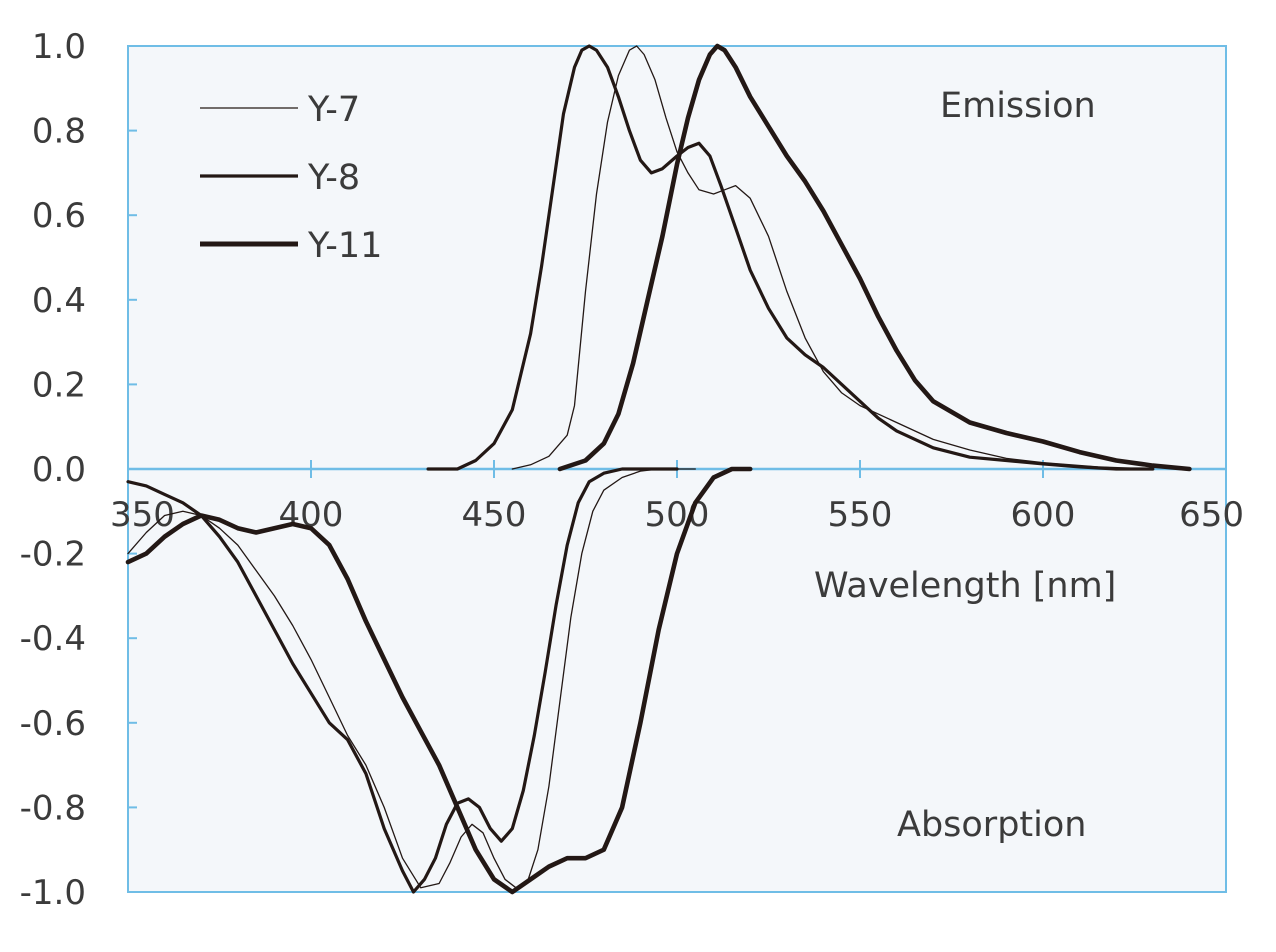  Describe the element at coordinates (53, 893) in the screenshot. I see `y-tick-label: -1.0` at that location.